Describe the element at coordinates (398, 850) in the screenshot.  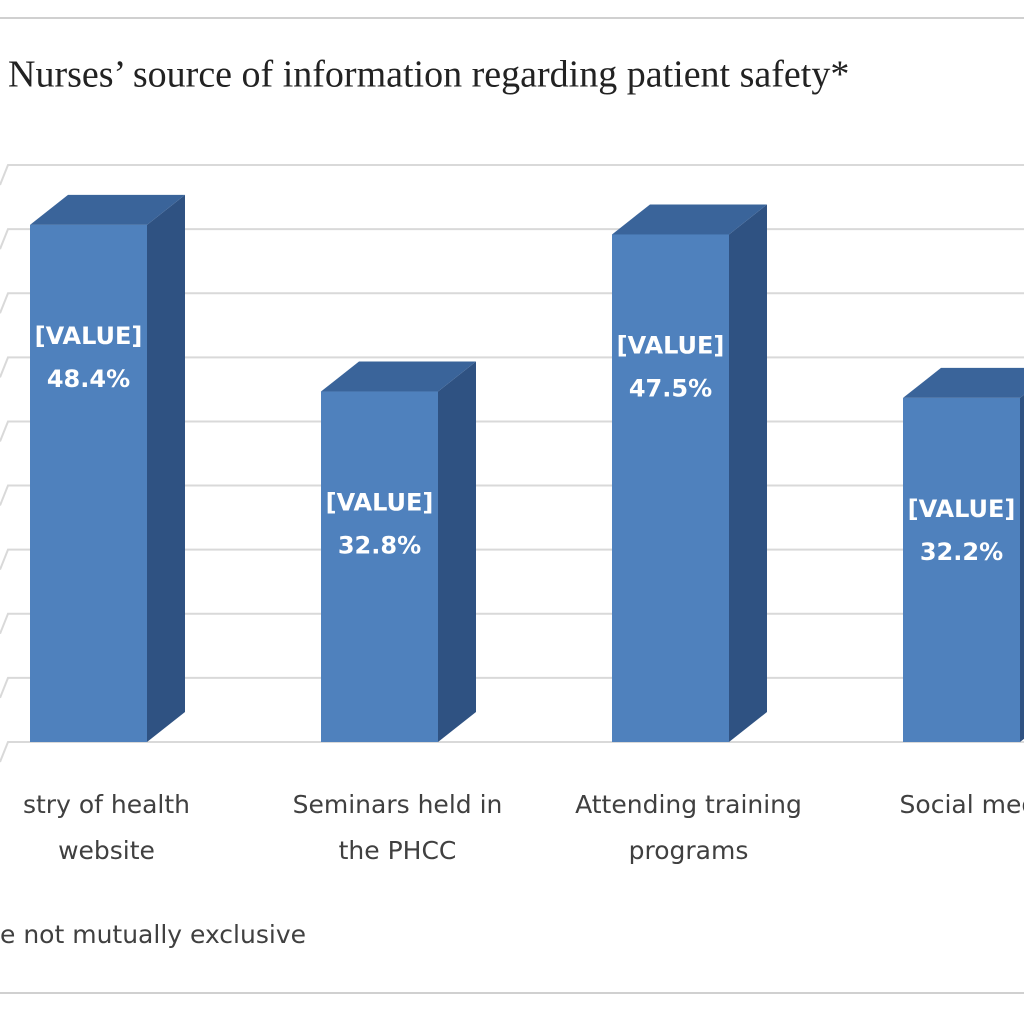
I see `x-tick-label: the PHCC` at that location.